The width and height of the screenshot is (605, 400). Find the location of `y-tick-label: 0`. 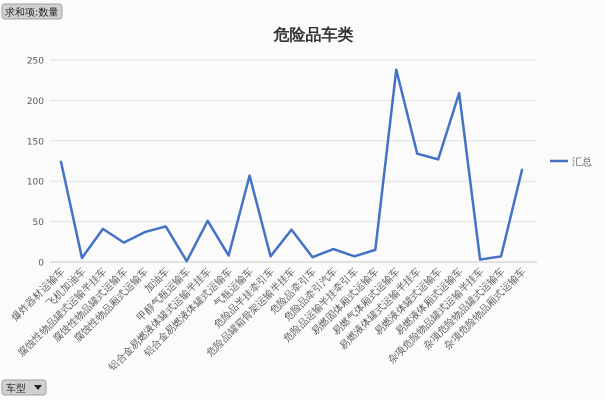

y-tick-label: 0 is located at coordinates (41, 263).